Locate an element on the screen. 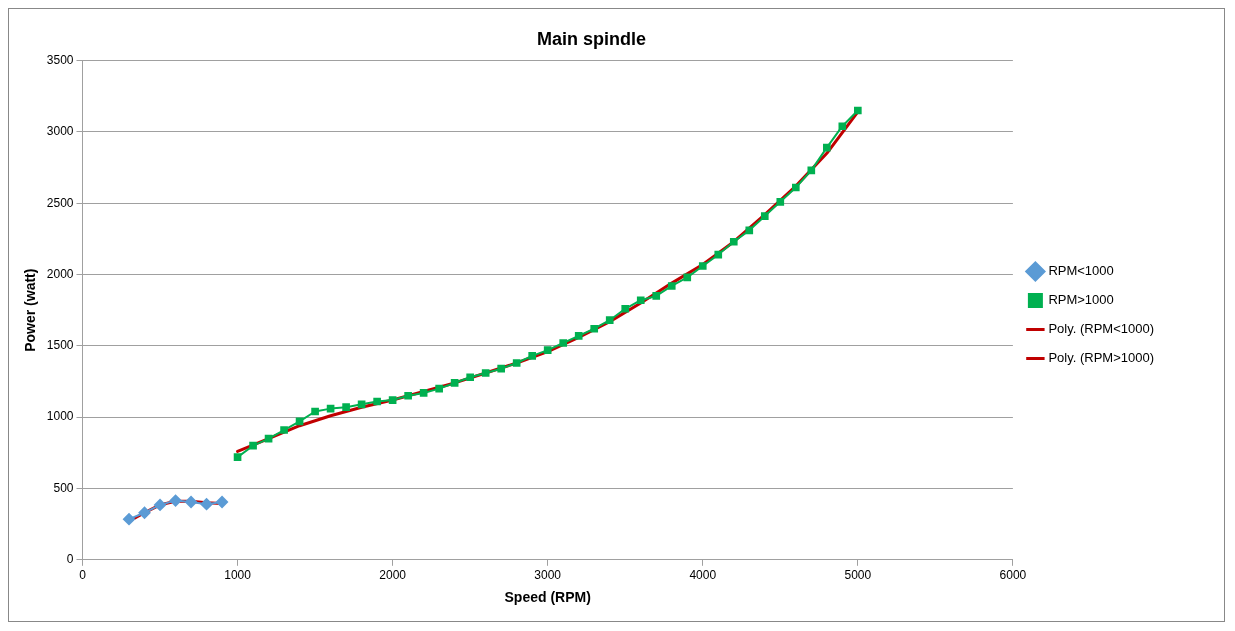  legend-label: RPM>1000 is located at coordinates (1081, 300).